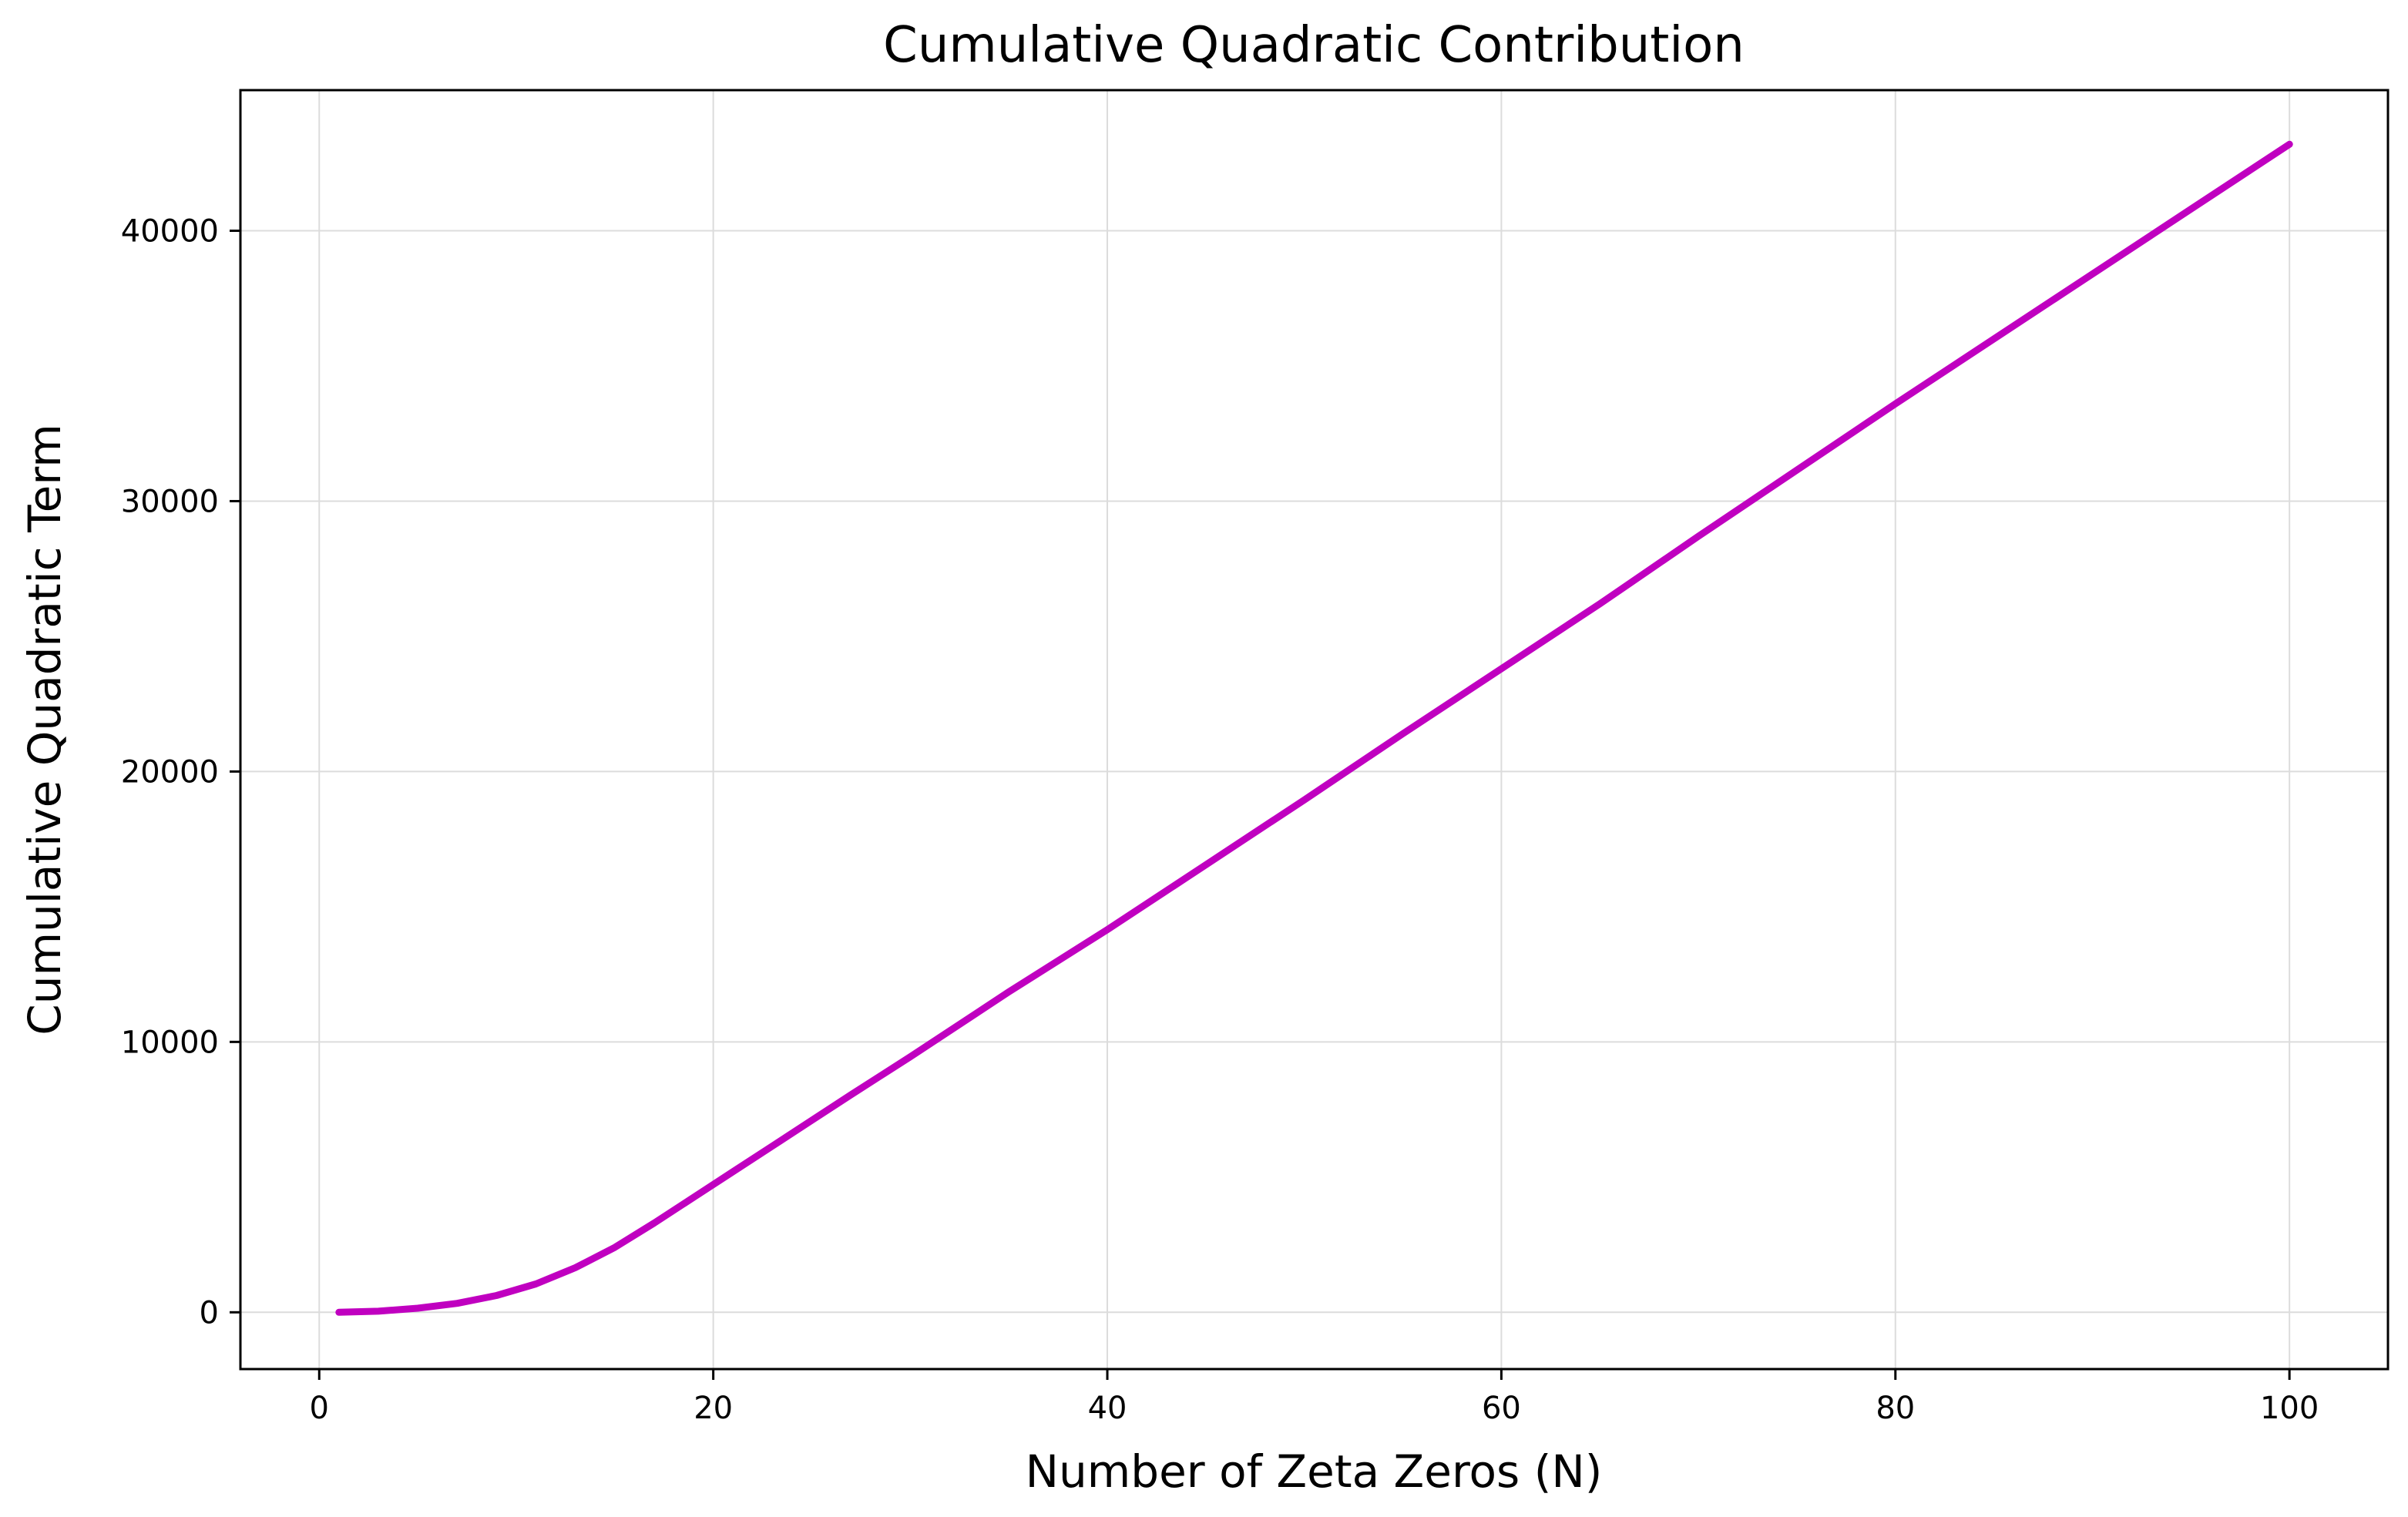 Image resolution: width=2408 pixels, height=1517 pixels. What do you see at coordinates (210, 1313) in the screenshot?
I see `y-tick-label: 0` at bounding box center [210, 1313].